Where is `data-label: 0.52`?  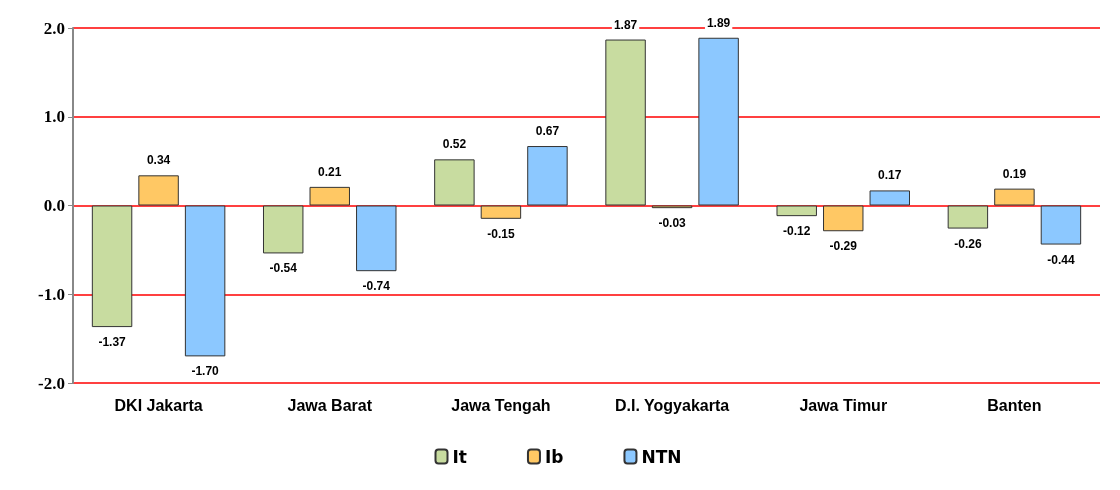 data-label: 0.52 is located at coordinates (454, 144).